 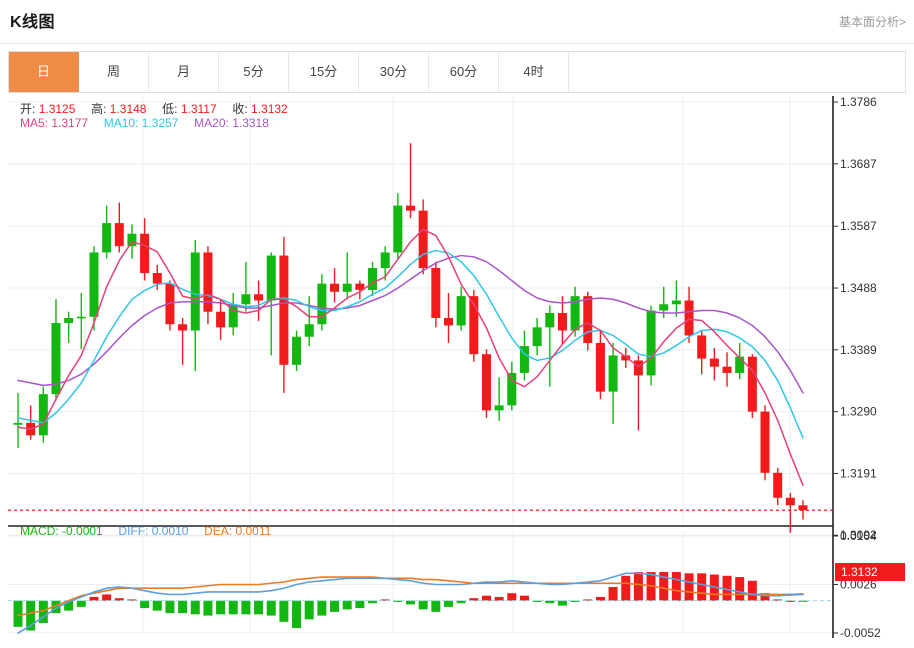 What do you see at coordinates (44, 72) in the screenshot?
I see `tab-0: 日` at bounding box center [44, 72].